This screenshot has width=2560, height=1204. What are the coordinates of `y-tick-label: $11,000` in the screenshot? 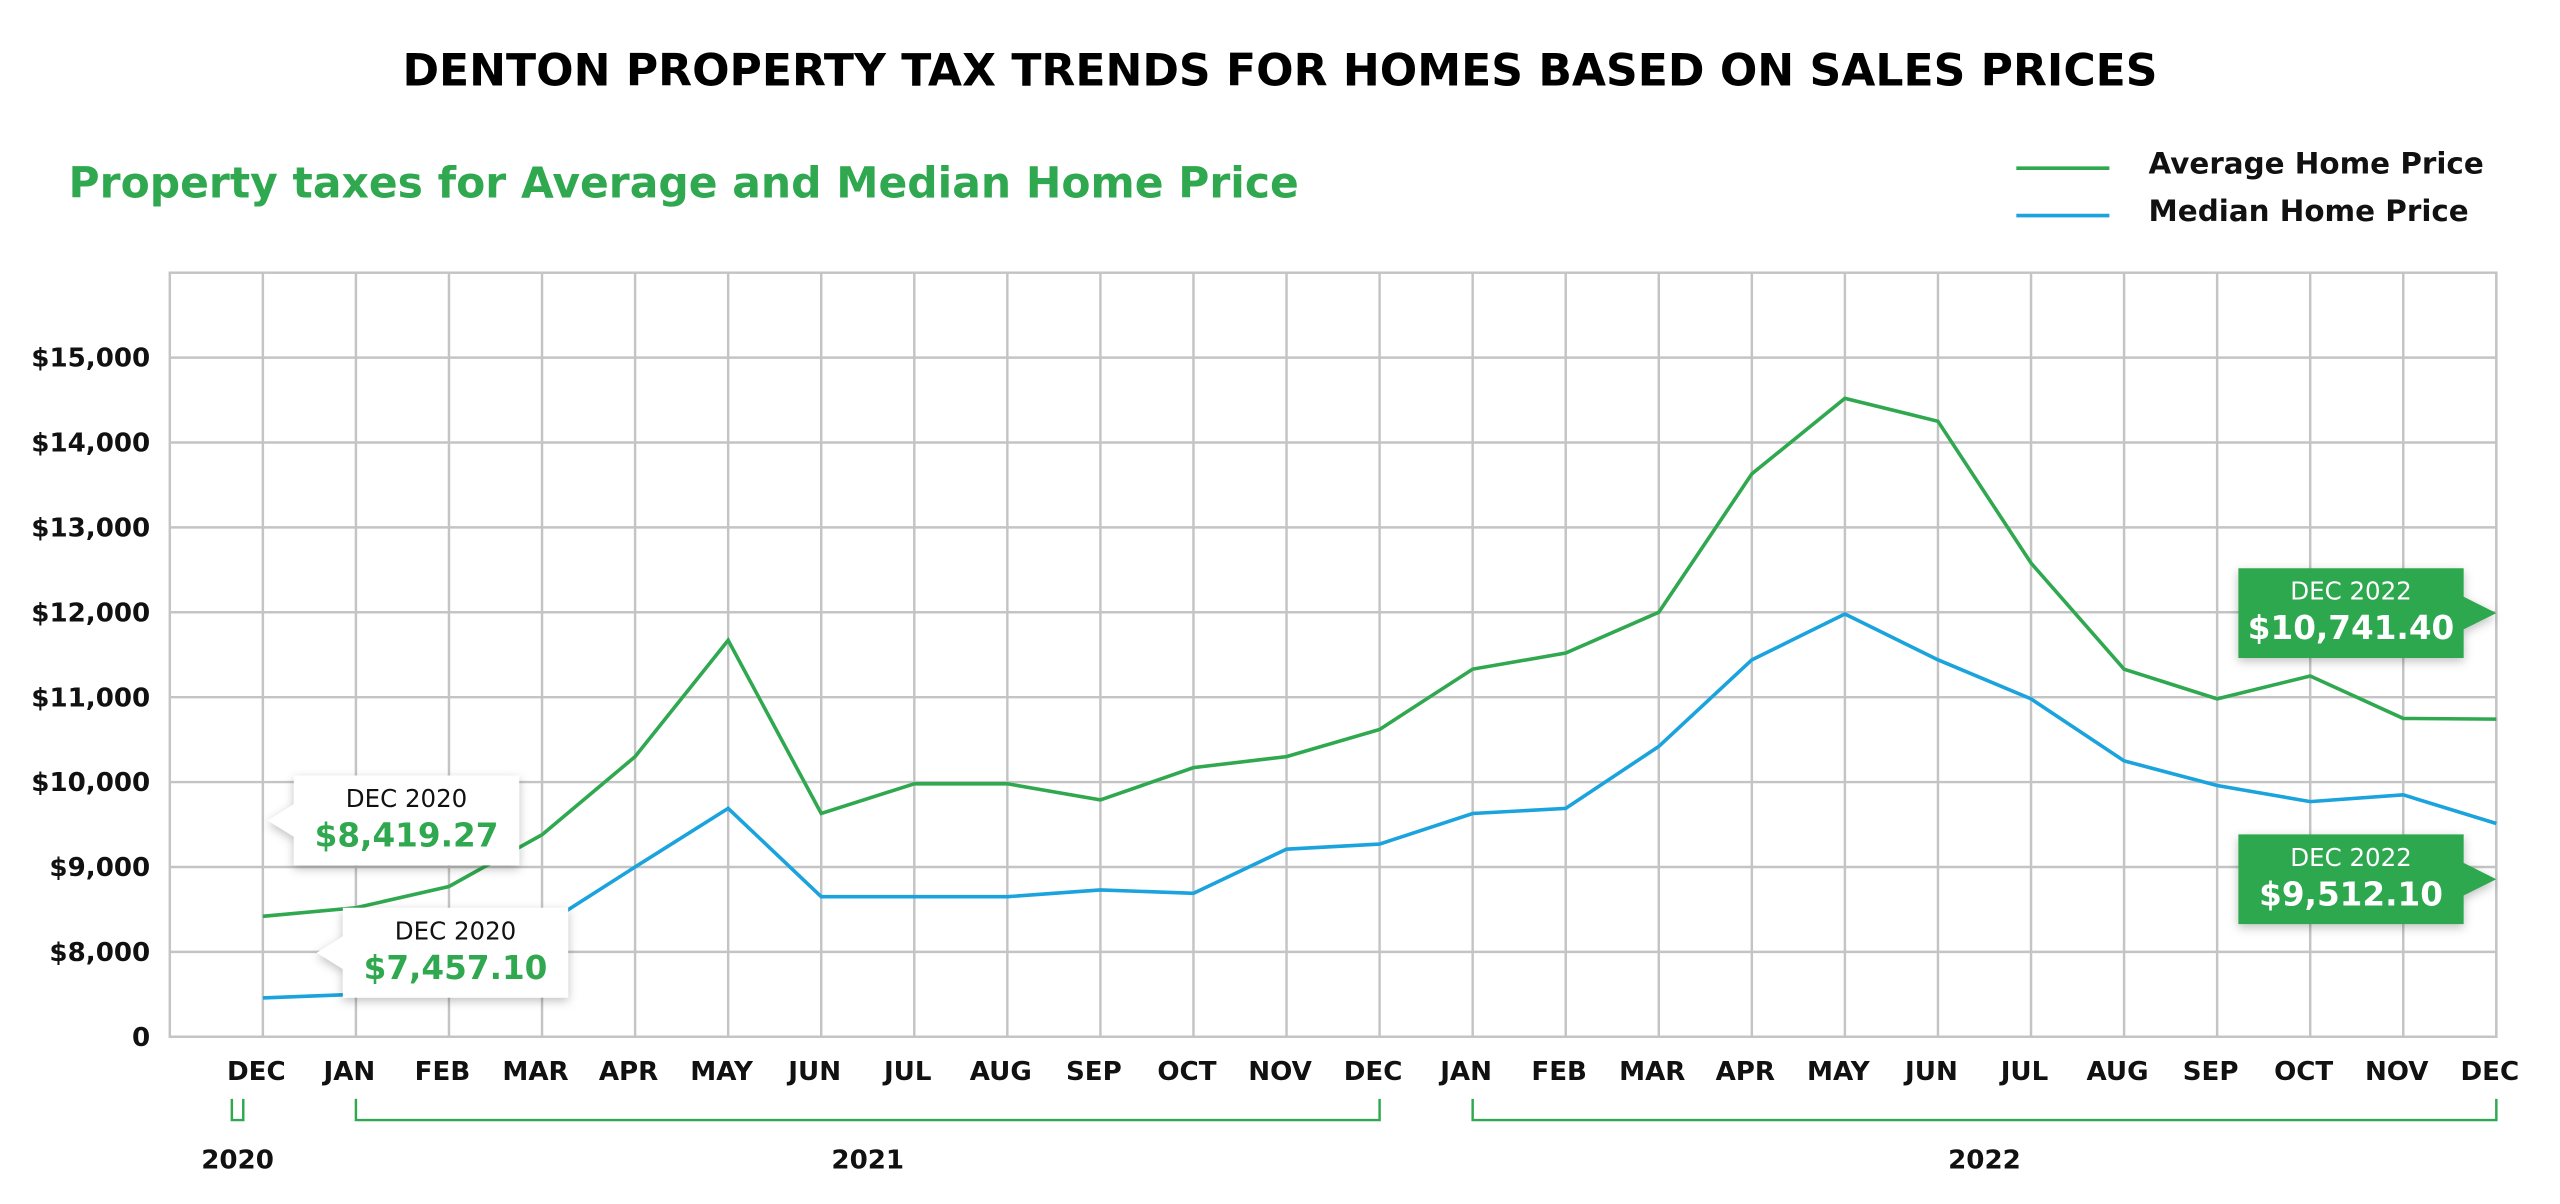 It's located at (90, 698).